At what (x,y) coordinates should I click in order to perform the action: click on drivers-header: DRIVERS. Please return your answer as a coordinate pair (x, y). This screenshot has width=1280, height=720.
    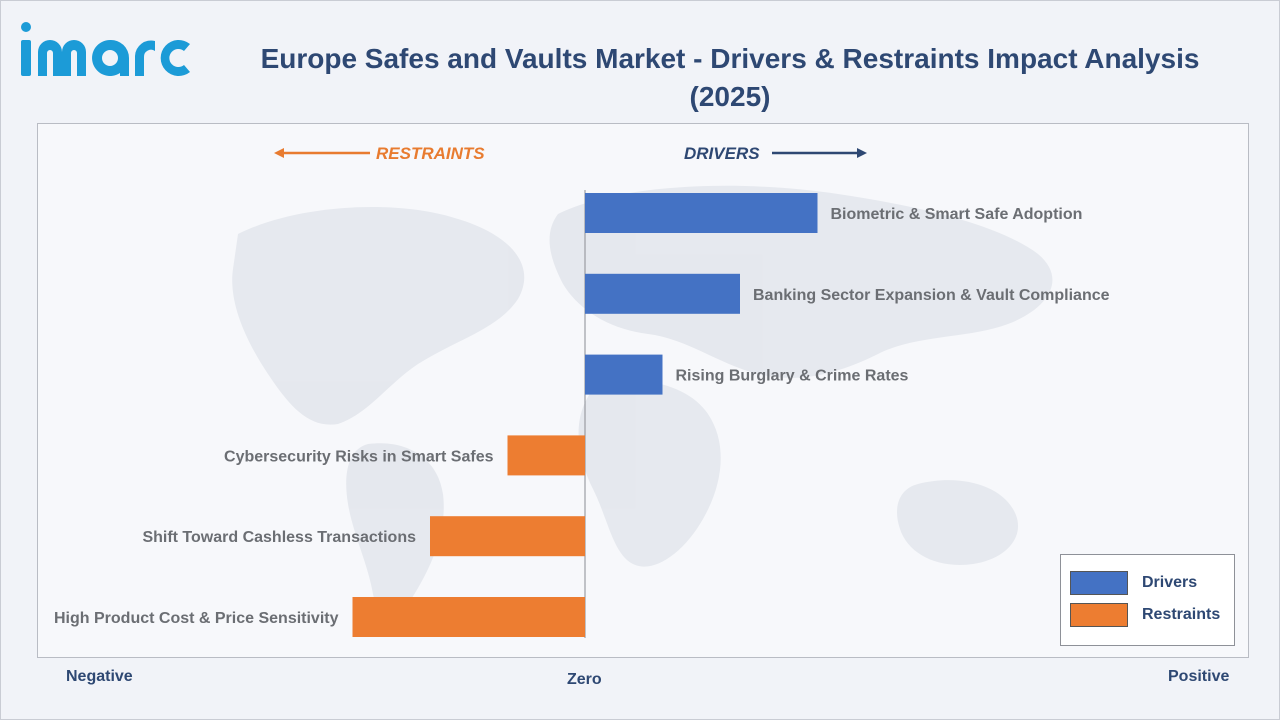
    Looking at the image, I should click on (722, 153).